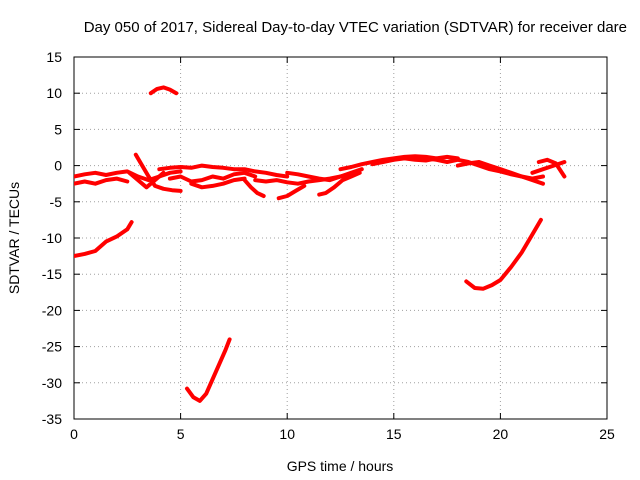 The height and width of the screenshot is (480, 640). Describe the element at coordinates (52, 347) in the screenshot. I see `y-tick-label: -25` at that location.